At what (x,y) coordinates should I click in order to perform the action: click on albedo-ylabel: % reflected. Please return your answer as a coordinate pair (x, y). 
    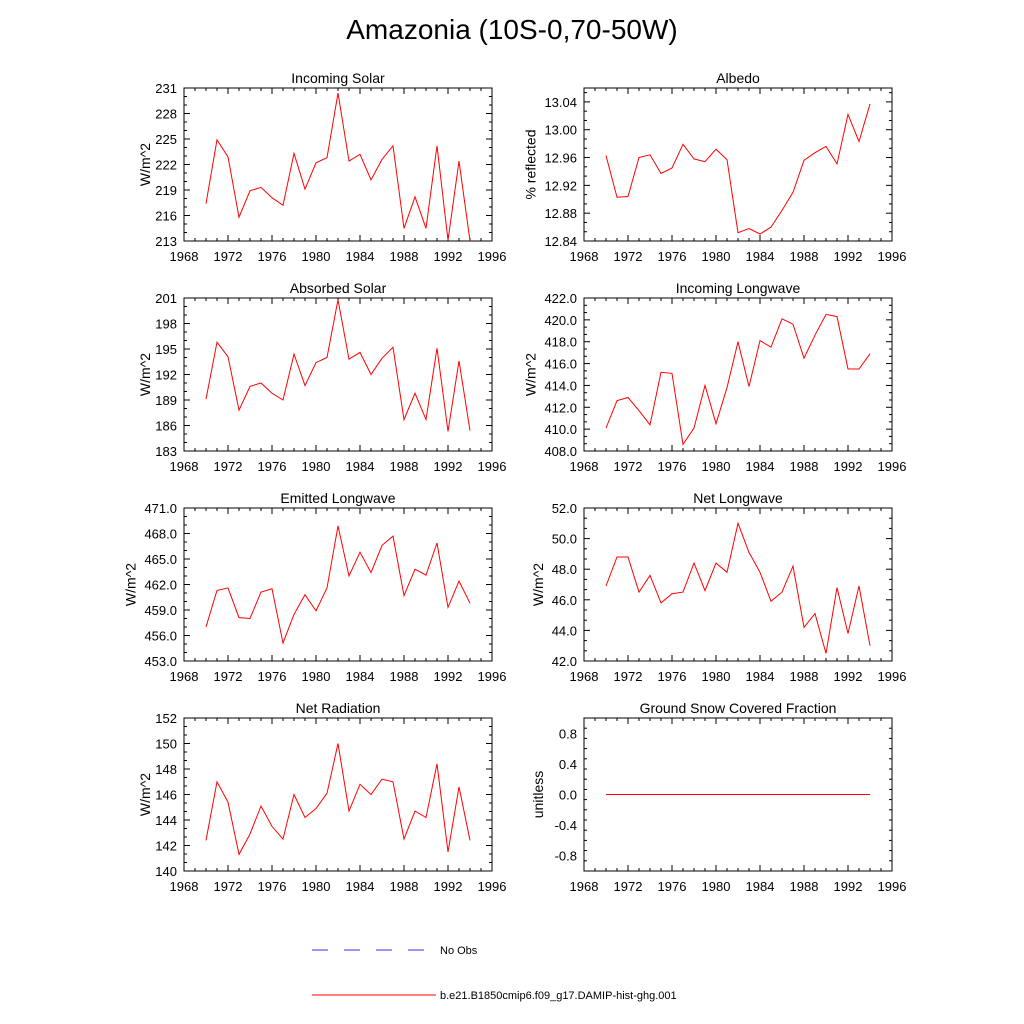
    Looking at the image, I should click on (531, 164).